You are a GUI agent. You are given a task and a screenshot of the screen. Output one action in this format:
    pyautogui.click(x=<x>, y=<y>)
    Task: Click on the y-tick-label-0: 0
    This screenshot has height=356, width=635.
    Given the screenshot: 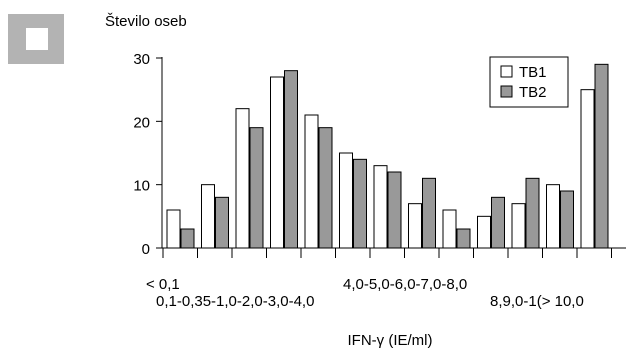 What is the action you would take?
    pyautogui.click(x=146, y=249)
    